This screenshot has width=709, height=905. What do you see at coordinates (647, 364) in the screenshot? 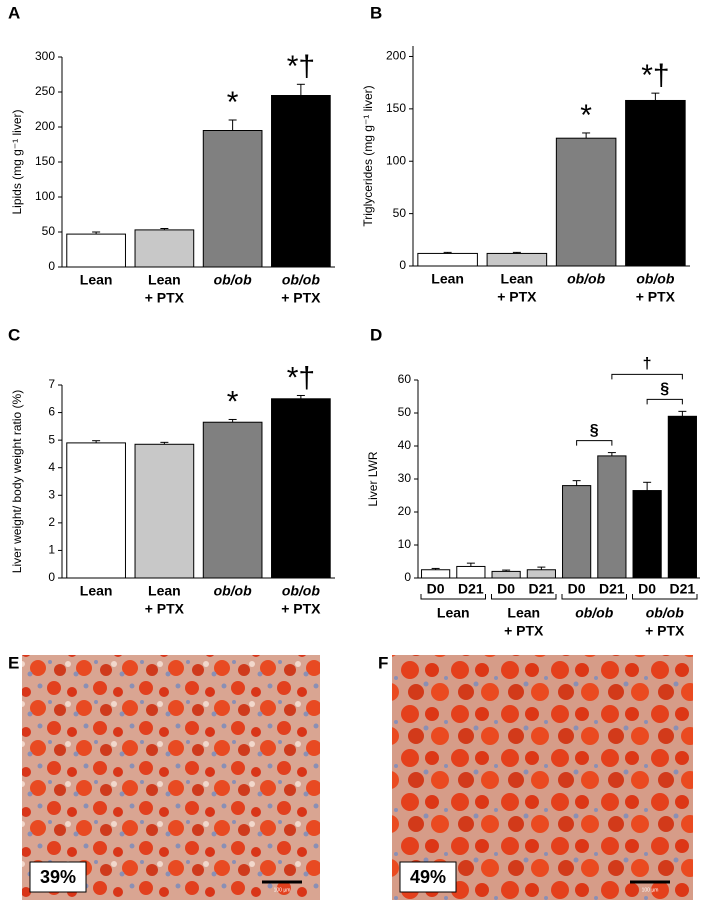
I see `significance-marker: †` at bounding box center [647, 364].